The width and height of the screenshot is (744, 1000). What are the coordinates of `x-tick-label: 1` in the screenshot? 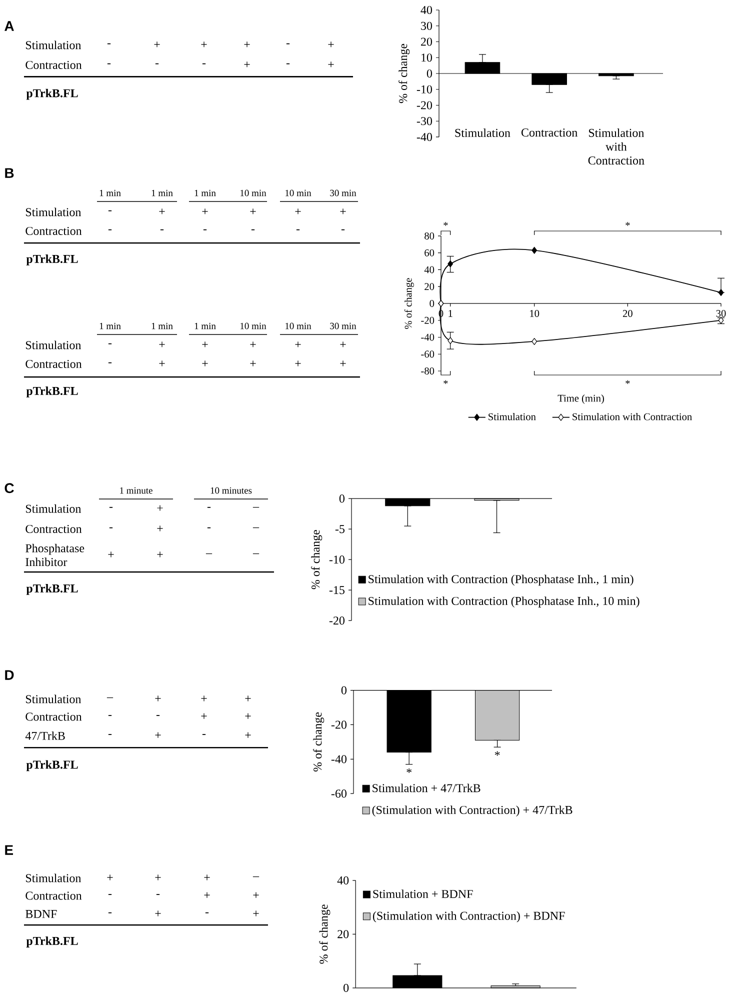 It's located at (450, 313).